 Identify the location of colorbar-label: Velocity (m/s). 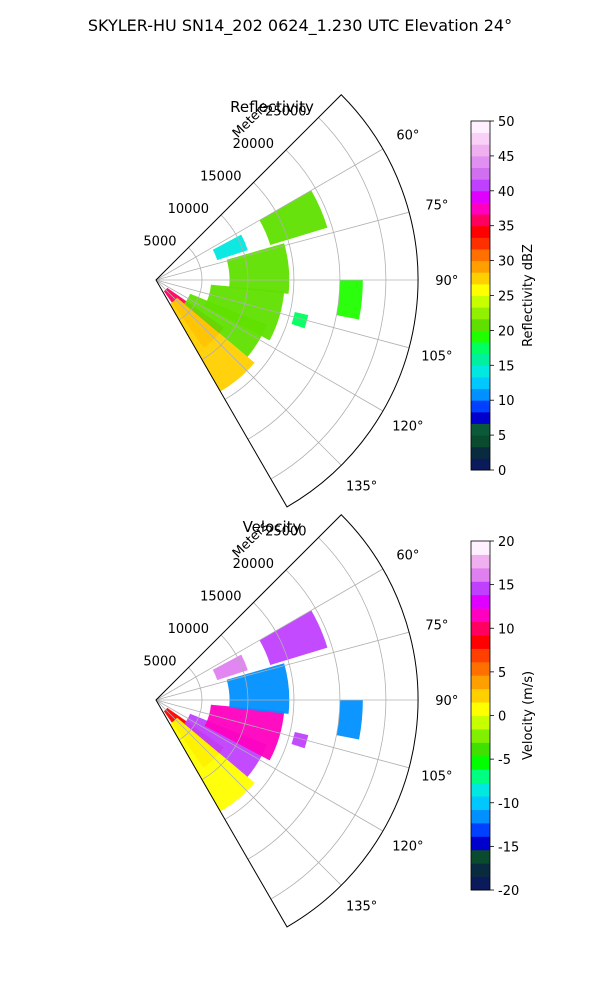
(528, 715).